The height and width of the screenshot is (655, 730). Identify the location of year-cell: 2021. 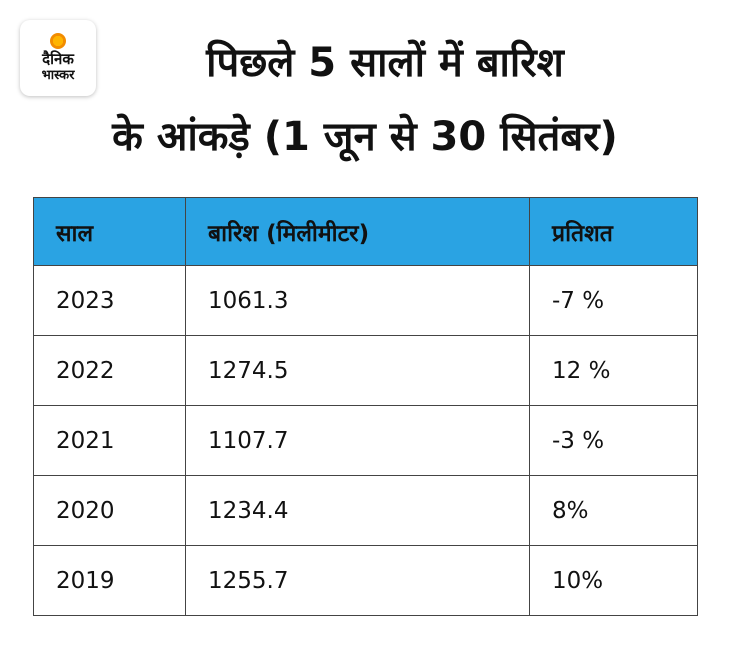
(109, 440).